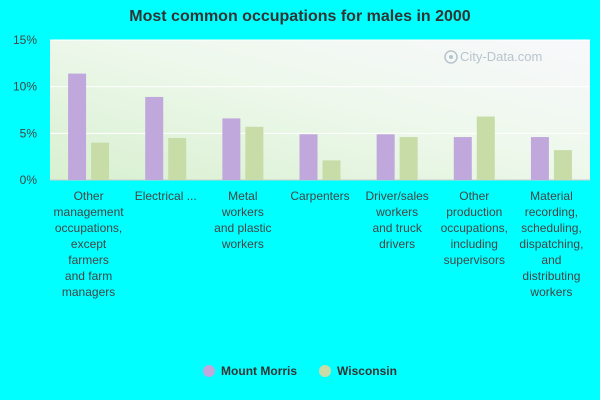  I want to click on y-tick-label: 15%, so click(25, 40).